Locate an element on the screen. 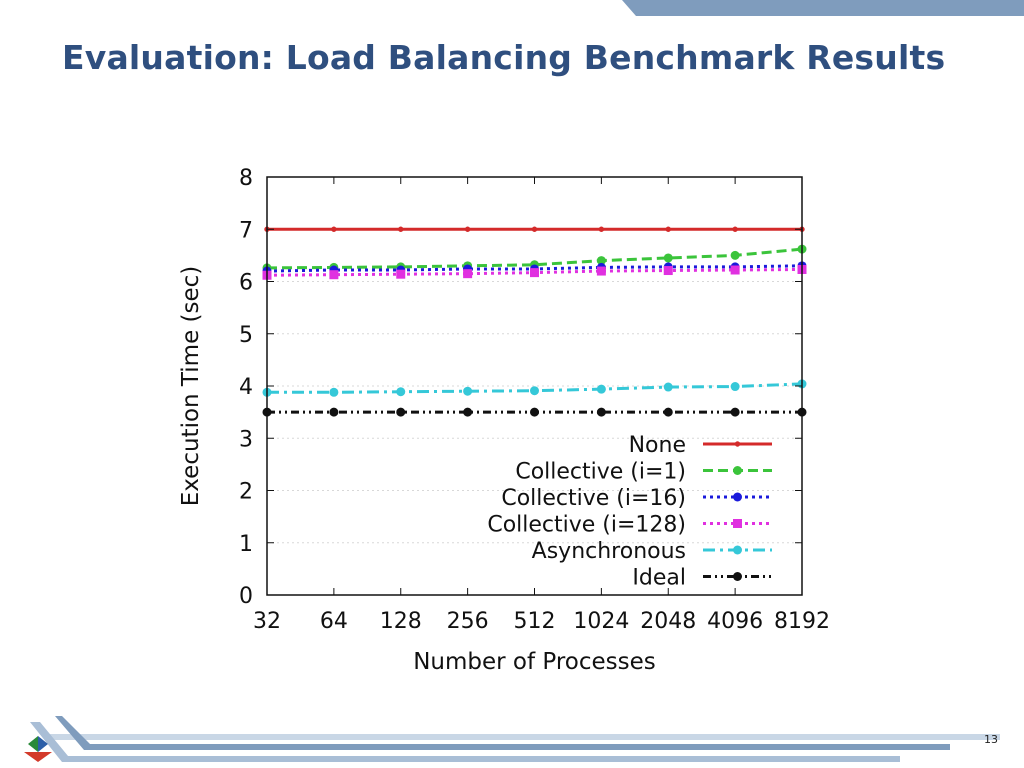 This screenshot has height=768, width=1024. y-tick-label: 4 is located at coordinates (246, 387).